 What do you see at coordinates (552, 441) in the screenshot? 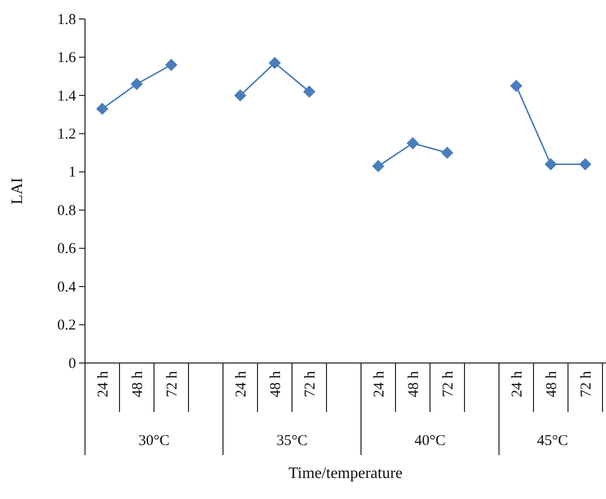
I see `text: 45°C` at bounding box center [552, 441].